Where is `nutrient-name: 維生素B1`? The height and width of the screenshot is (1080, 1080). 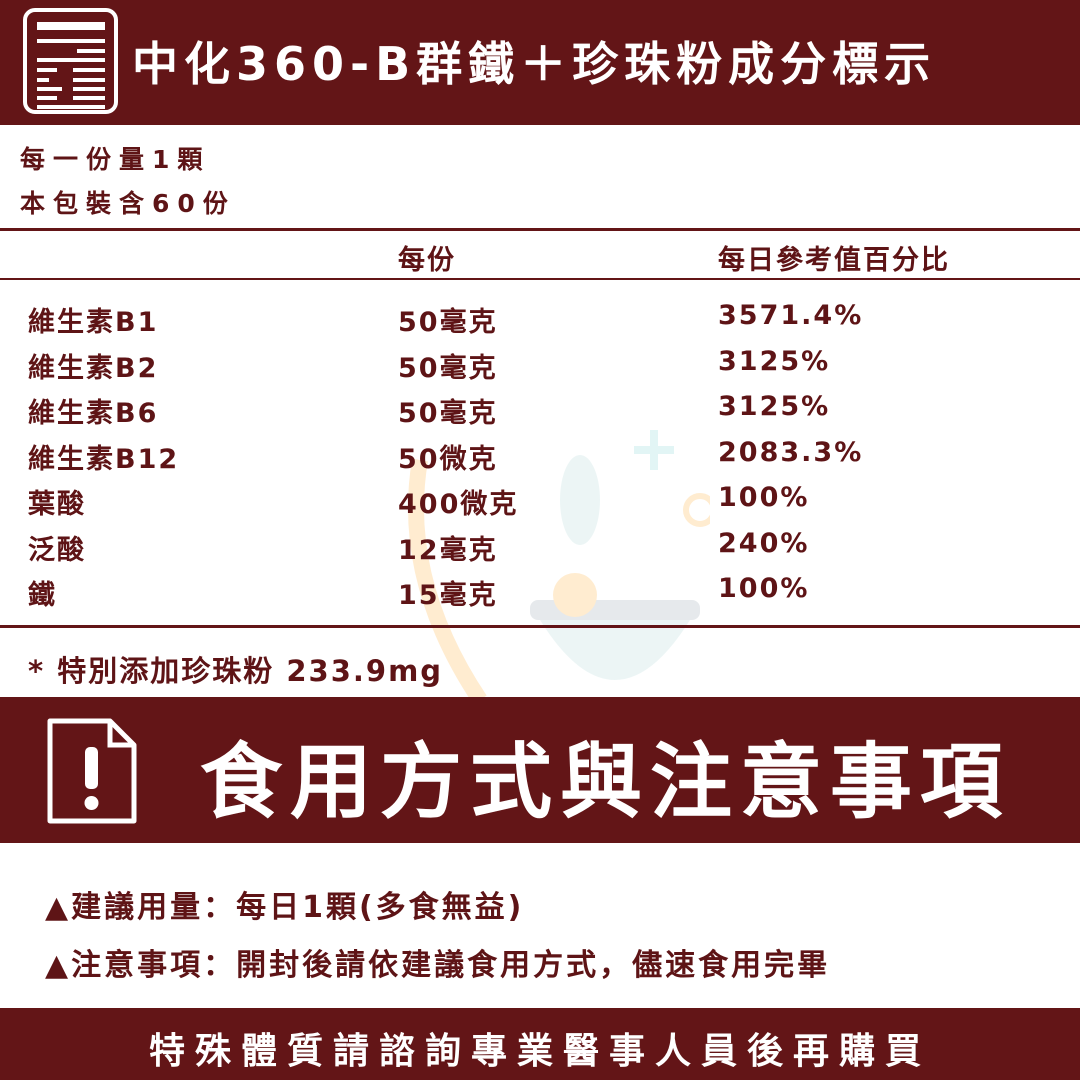
nutrient-name: 維生素B1 is located at coordinates (93, 322).